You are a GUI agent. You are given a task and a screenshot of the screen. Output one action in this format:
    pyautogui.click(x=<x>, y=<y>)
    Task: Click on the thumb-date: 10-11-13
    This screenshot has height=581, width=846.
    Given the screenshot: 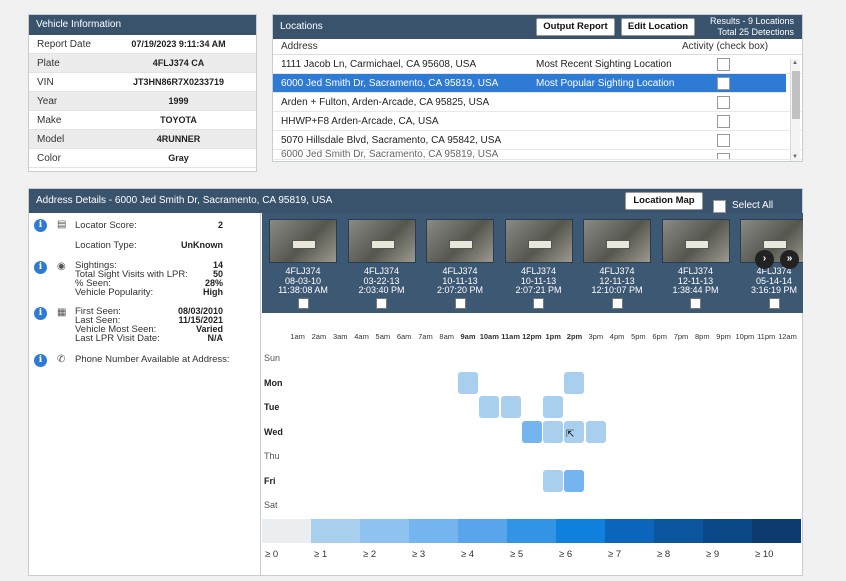 What is the action you would take?
    pyautogui.click(x=460, y=280)
    